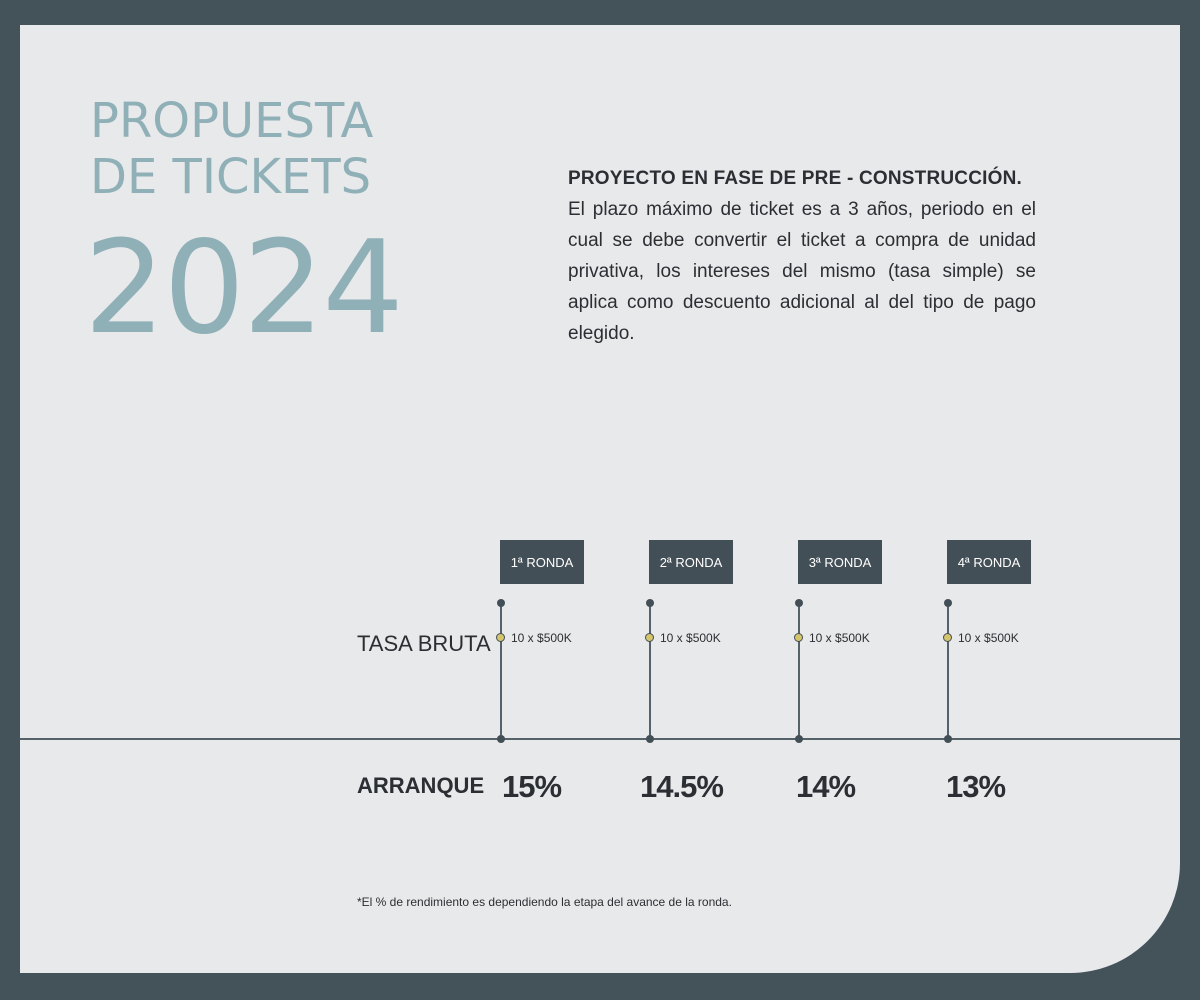  I want to click on round-3: 3ª RONDA 10 x $500K, so click(876, 655).